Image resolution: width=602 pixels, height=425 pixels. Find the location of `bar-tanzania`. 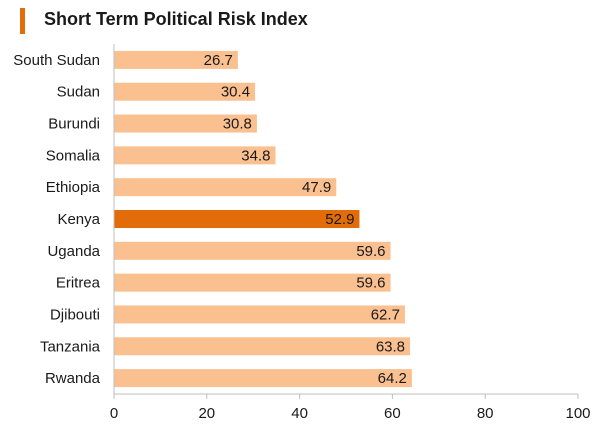

bar-tanzania is located at coordinates (262, 346).